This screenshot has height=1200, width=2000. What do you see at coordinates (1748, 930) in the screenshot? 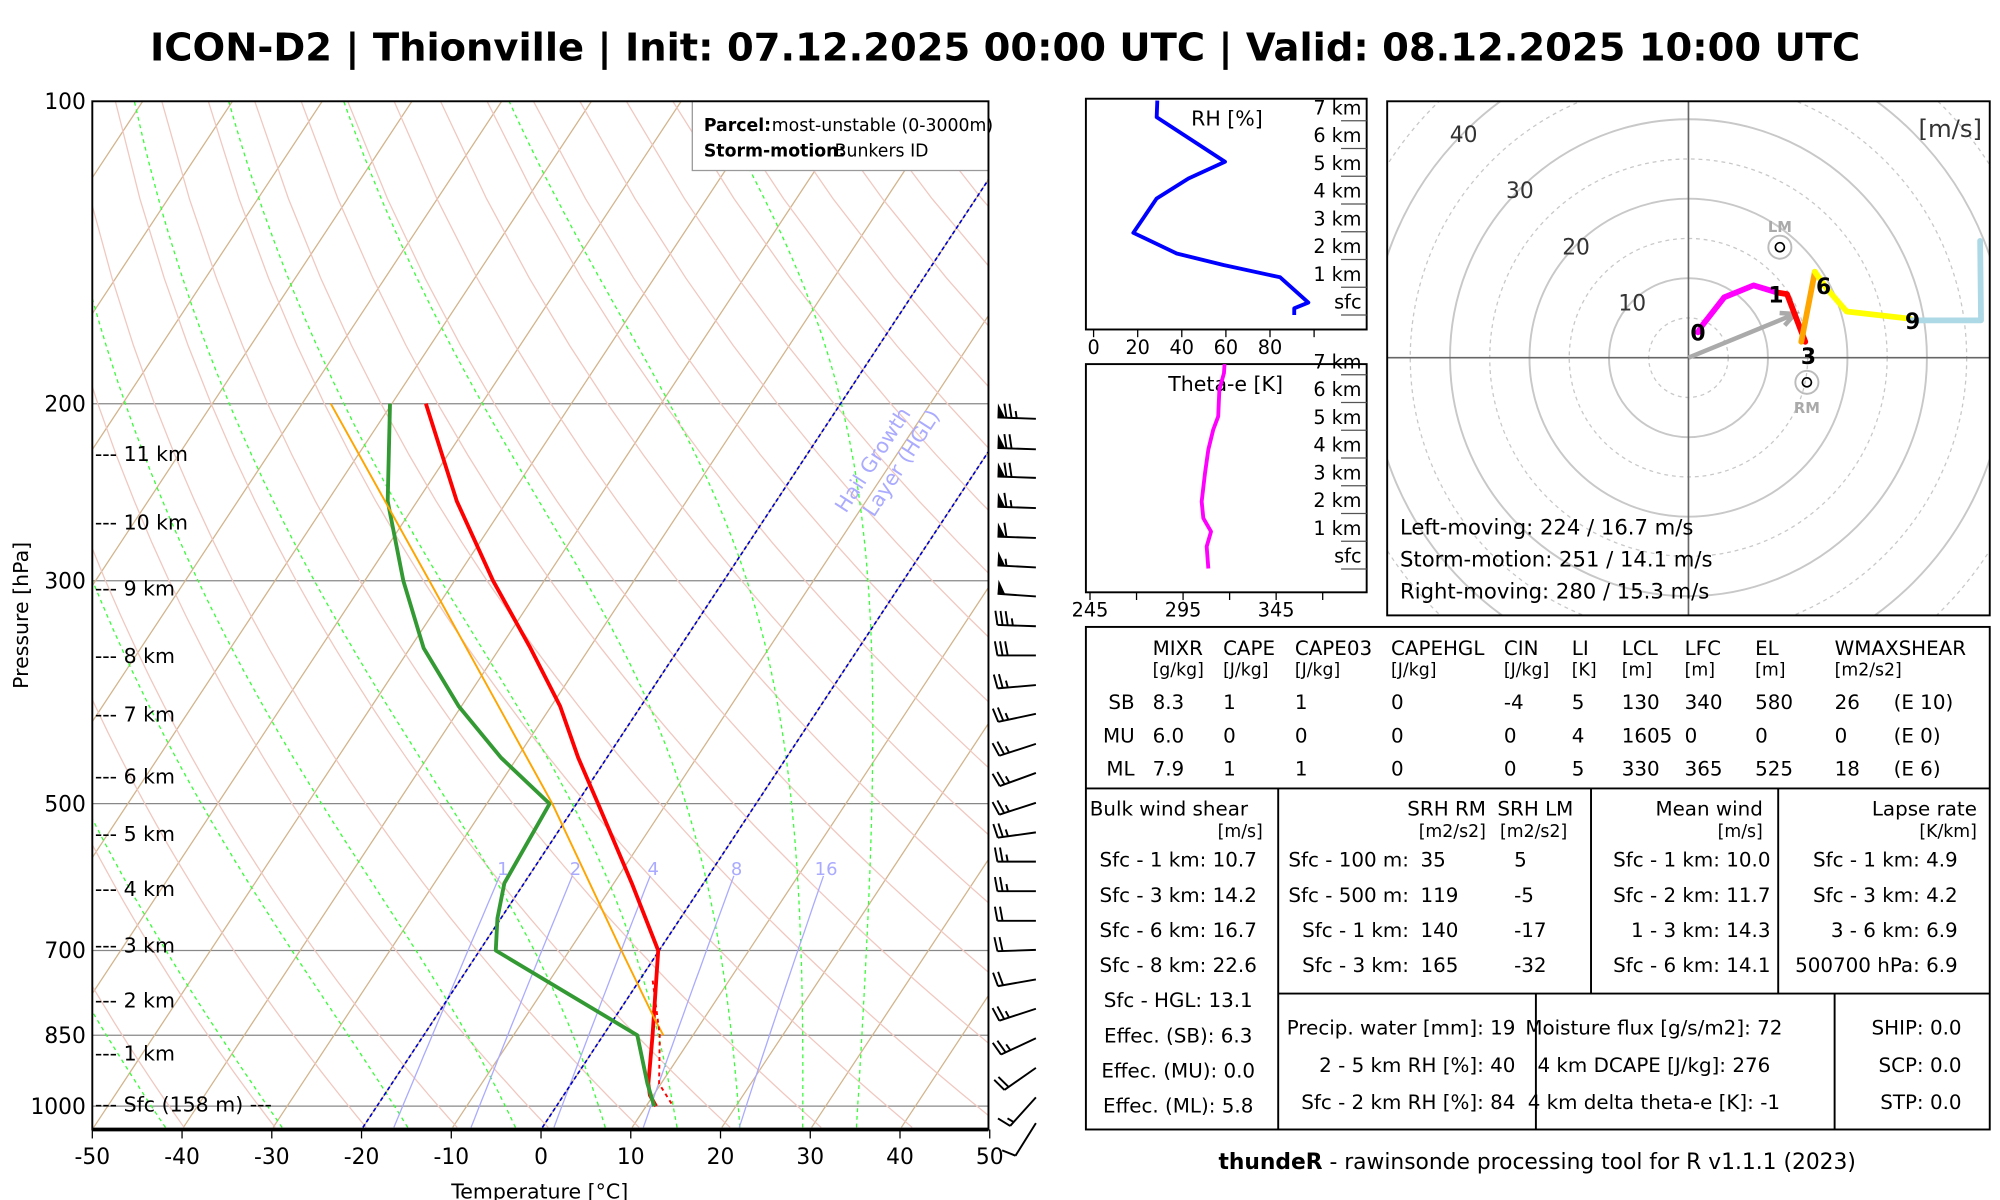
I see `mean-wind-row-value: 14.3` at bounding box center [1748, 930].